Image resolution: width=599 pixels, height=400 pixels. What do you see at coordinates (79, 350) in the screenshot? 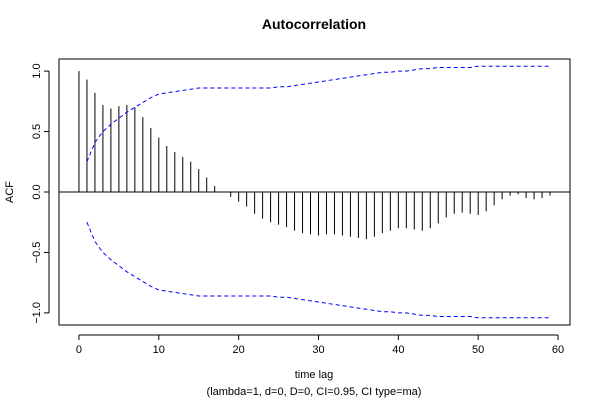
I see `x-tick-label: 0` at bounding box center [79, 350].